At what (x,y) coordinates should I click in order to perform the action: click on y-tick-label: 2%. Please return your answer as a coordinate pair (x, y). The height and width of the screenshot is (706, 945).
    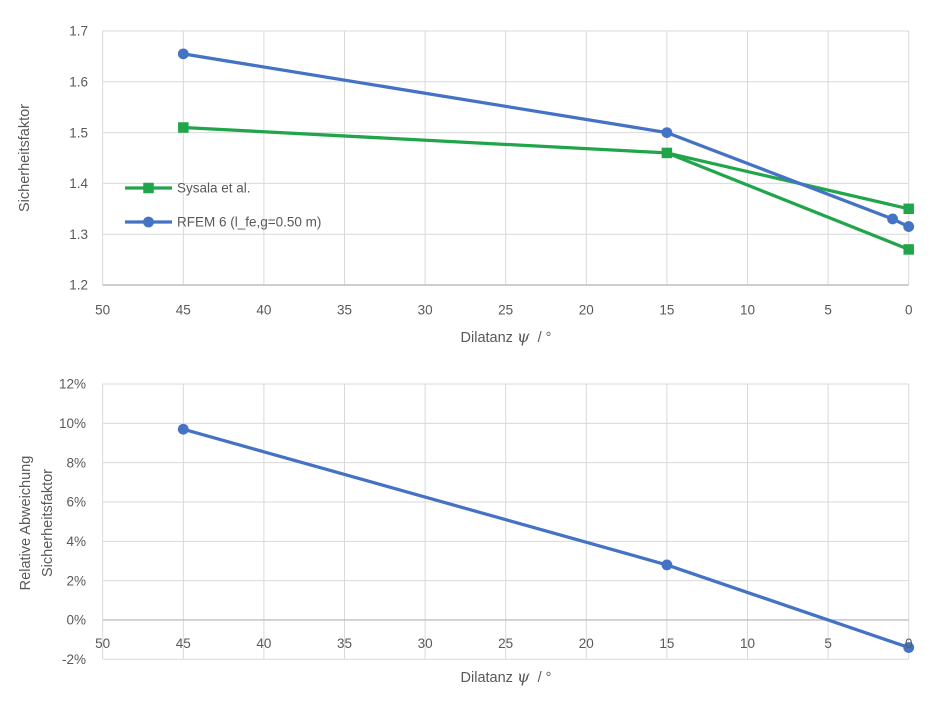
    Looking at the image, I should click on (76, 580).